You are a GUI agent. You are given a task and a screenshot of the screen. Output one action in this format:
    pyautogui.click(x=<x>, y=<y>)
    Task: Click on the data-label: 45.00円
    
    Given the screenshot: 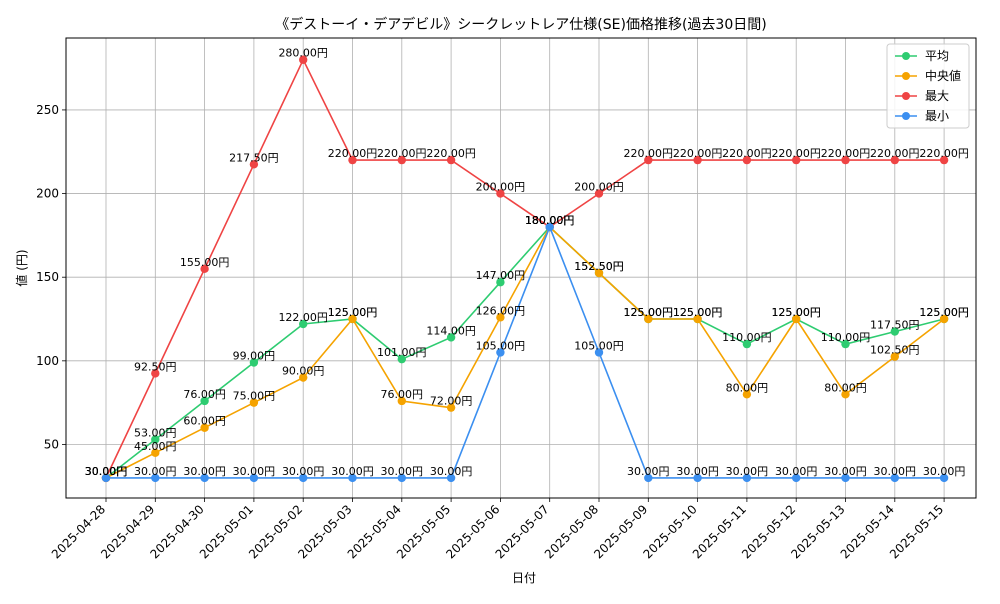 What is the action you would take?
    pyautogui.click(x=155, y=446)
    